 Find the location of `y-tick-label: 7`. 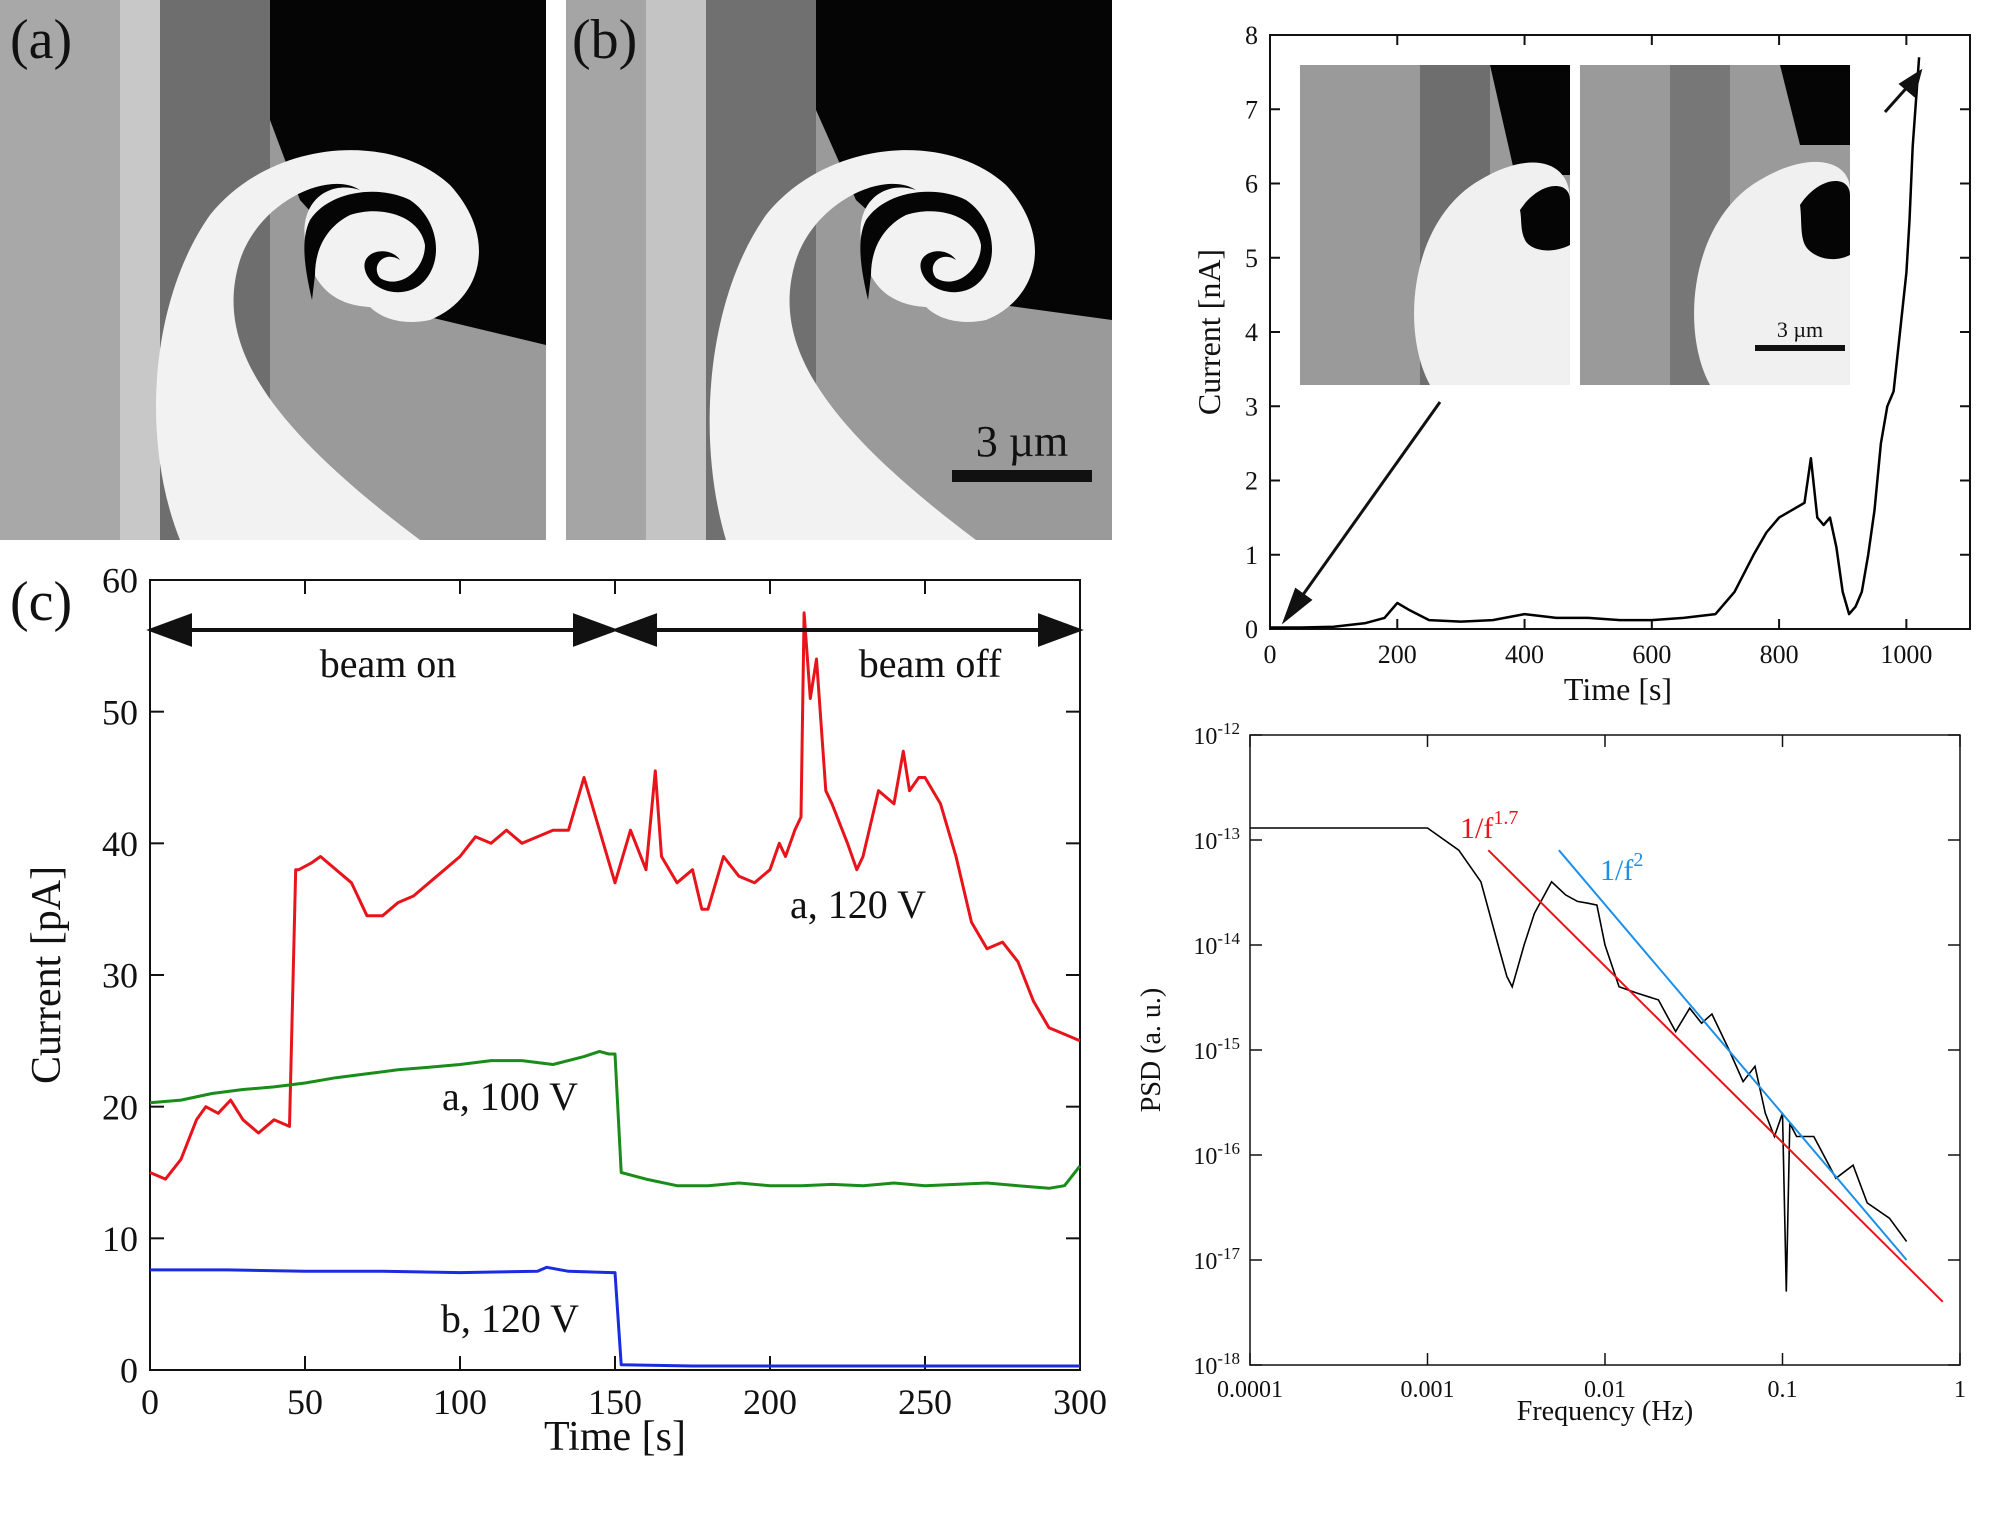

y-tick-label: 7 is located at coordinates (1251, 109).